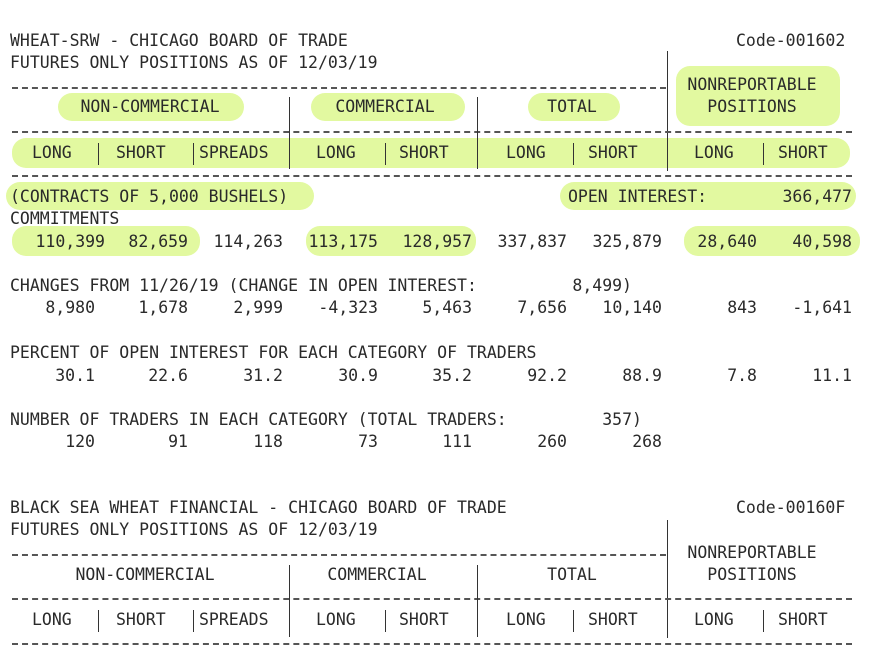 This screenshot has width=876, height=650. I want to click on open-interest-label: OPEN INTEREST:, so click(638, 196).